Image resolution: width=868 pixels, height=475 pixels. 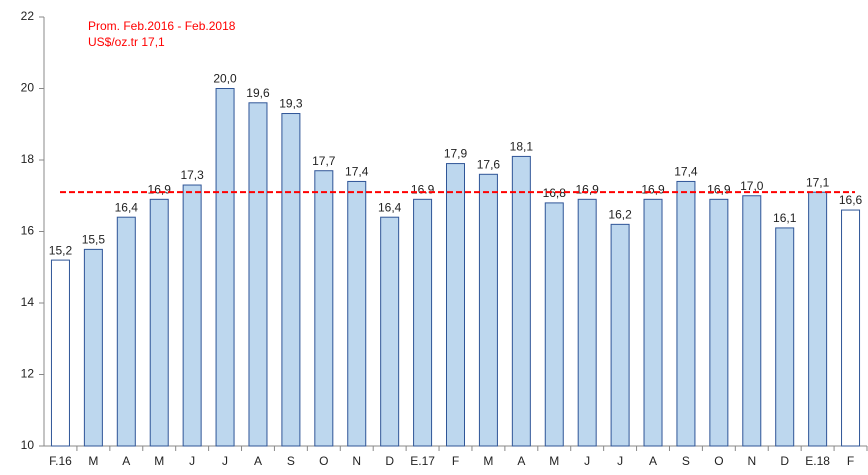 I want to click on value-label: 17,1, so click(x=818, y=182).